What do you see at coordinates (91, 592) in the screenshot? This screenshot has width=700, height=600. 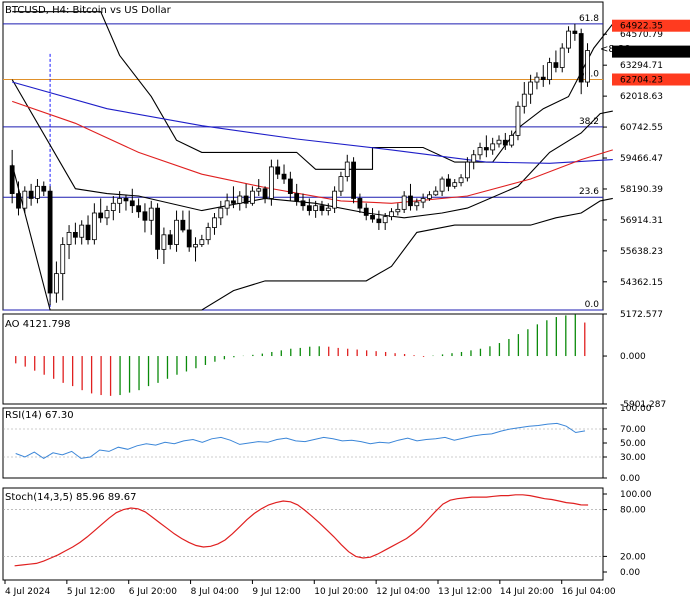 I see `time-tick-label: 5 Jul 12:00` at bounding box center [91, 592].